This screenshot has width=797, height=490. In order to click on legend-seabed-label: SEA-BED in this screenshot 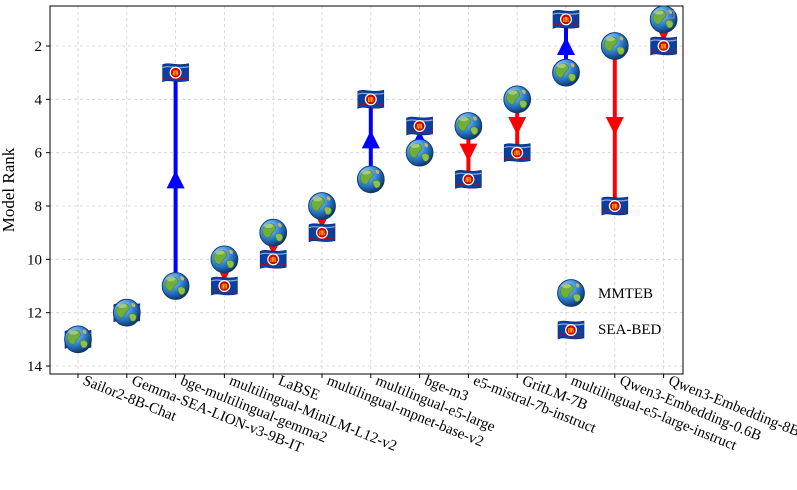, I will do `click(630, 330)`.